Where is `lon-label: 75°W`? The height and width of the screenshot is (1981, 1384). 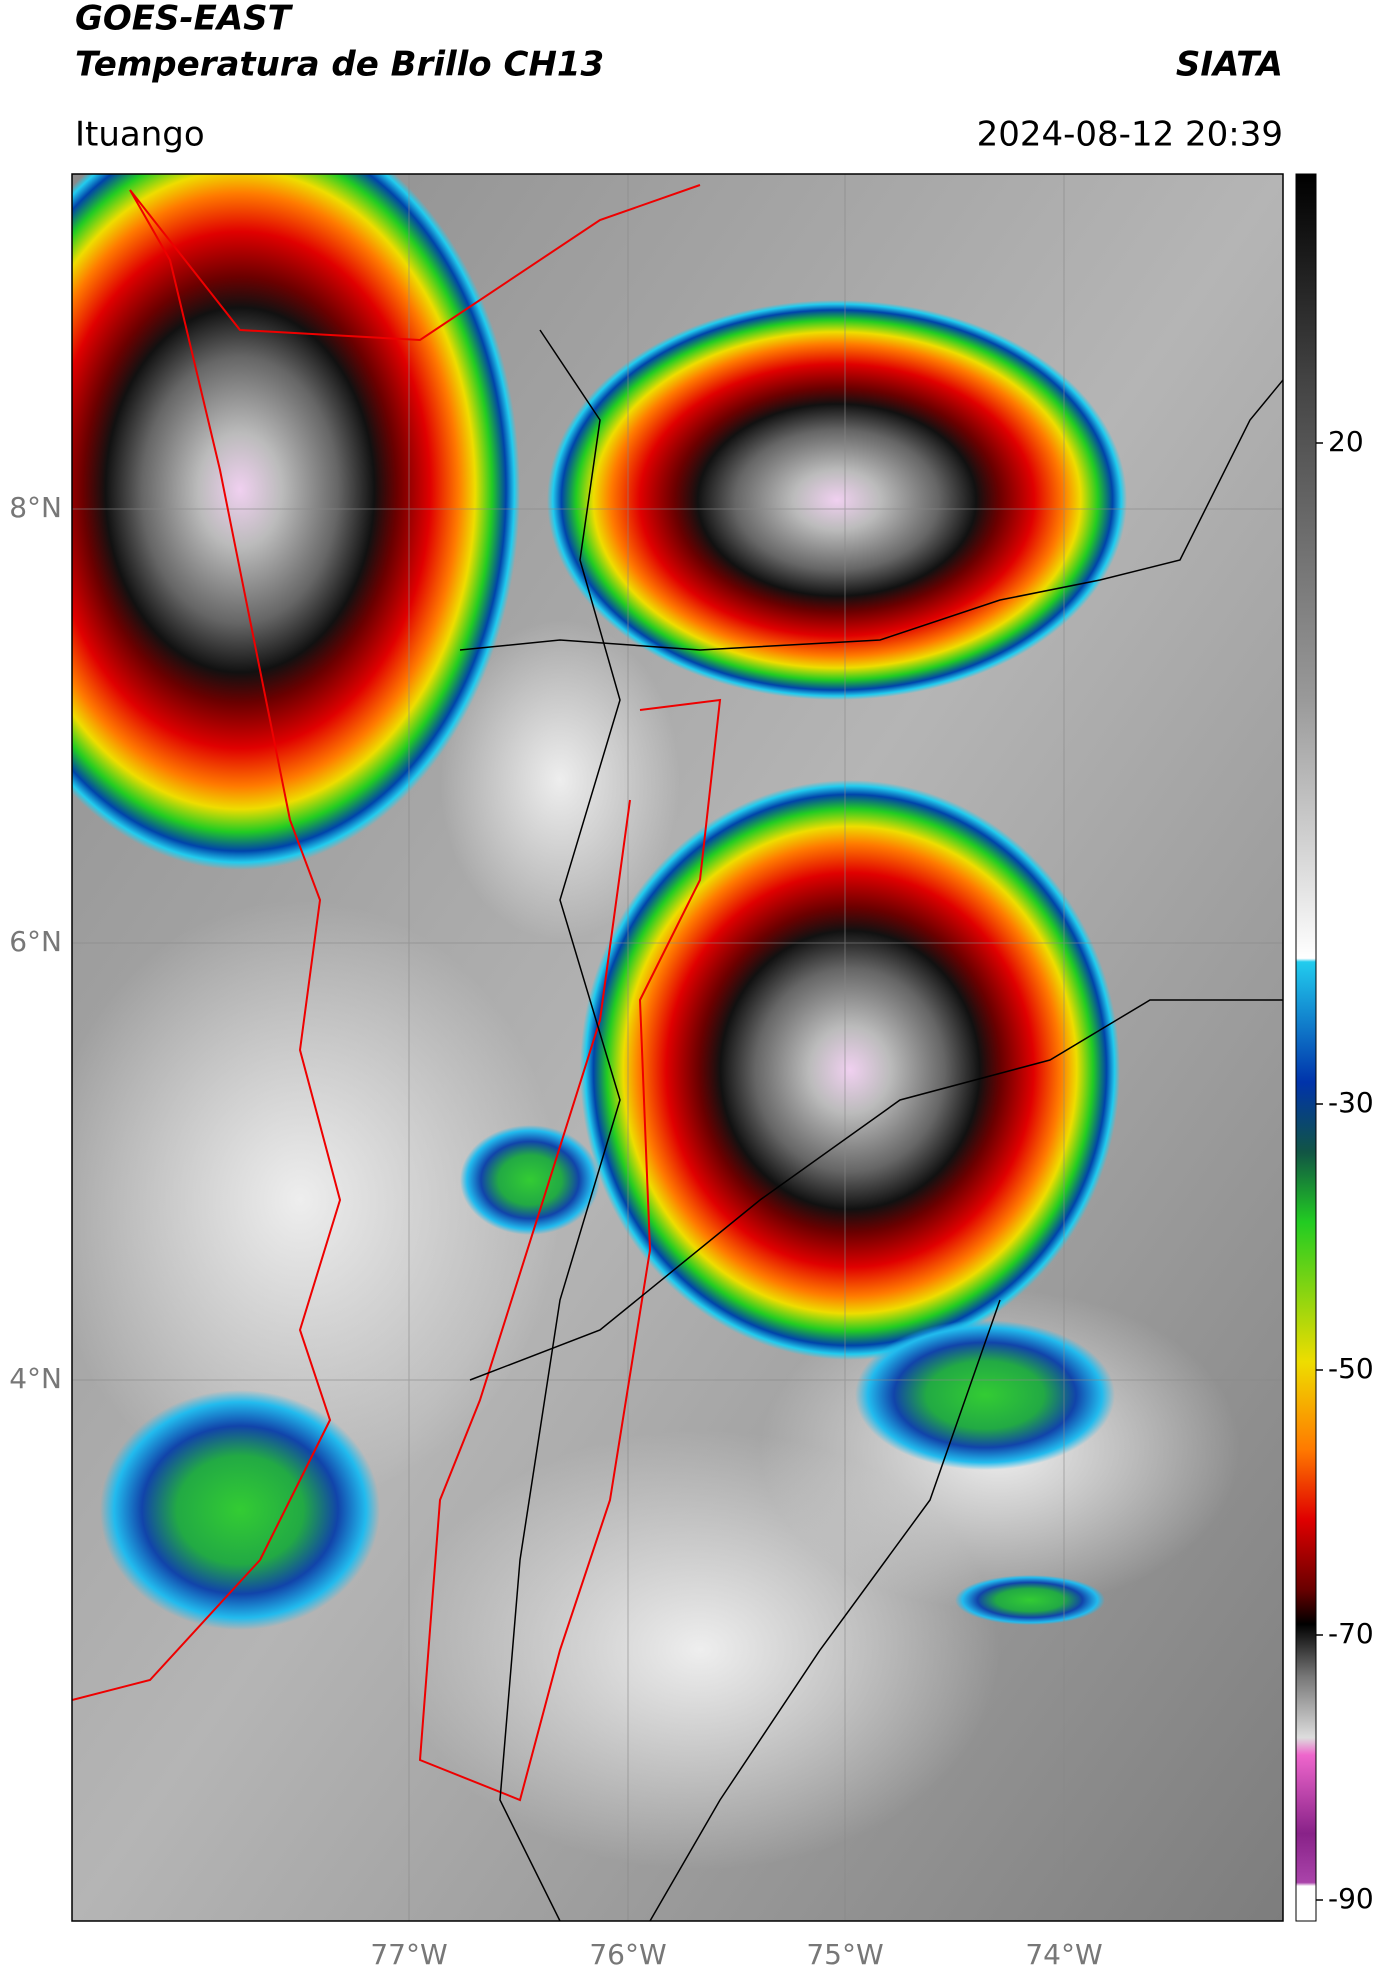 lon-label: 75°W is located at coordinates (844, 1954).